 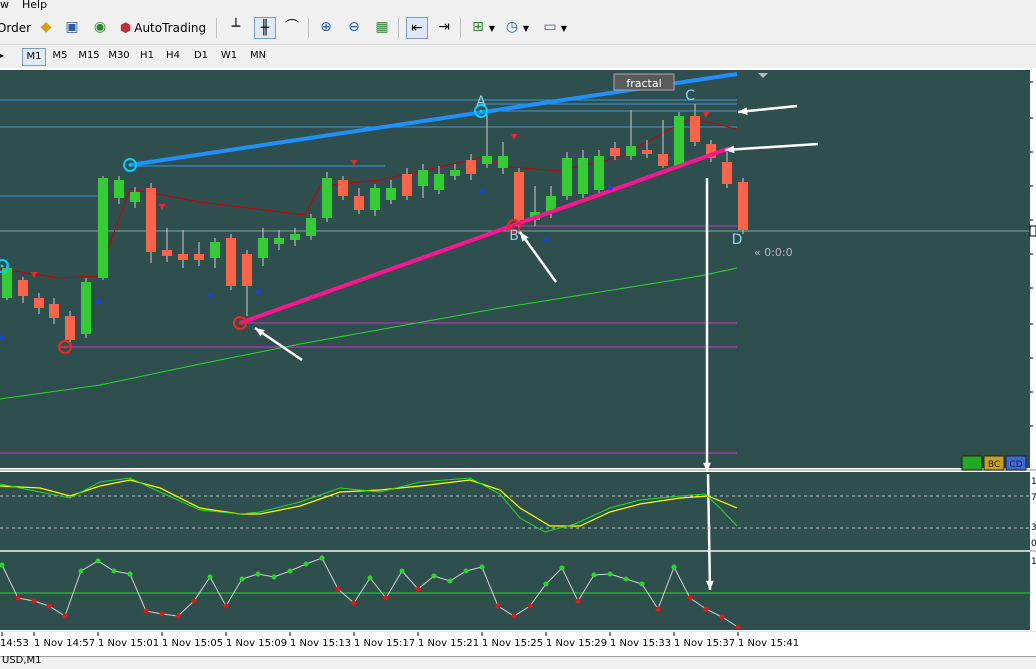 What do you see at coordinates (119, 55) in the screenshot?
I see `timeframe-m30-button: M30` at bounding box center [119, 55].